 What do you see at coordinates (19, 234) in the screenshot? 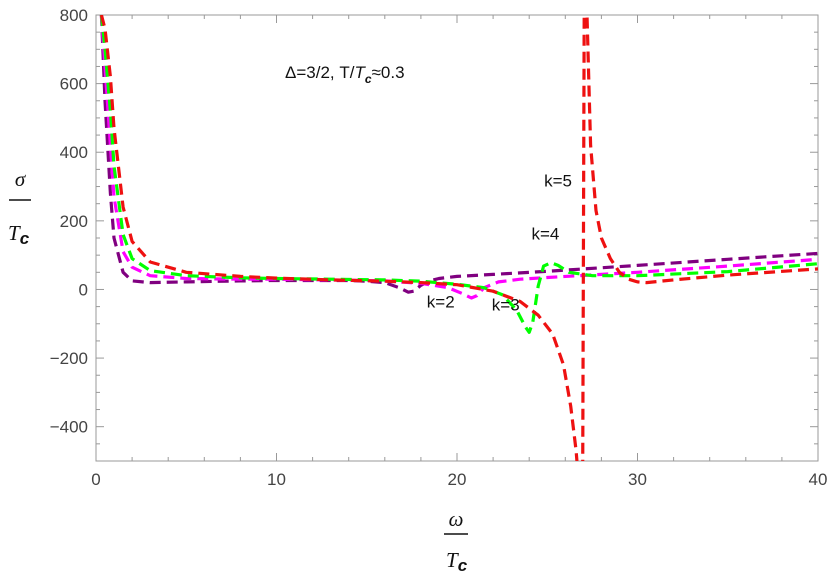
I see `y-axis-label-denom: Tc` at bounding box center [19, 234].